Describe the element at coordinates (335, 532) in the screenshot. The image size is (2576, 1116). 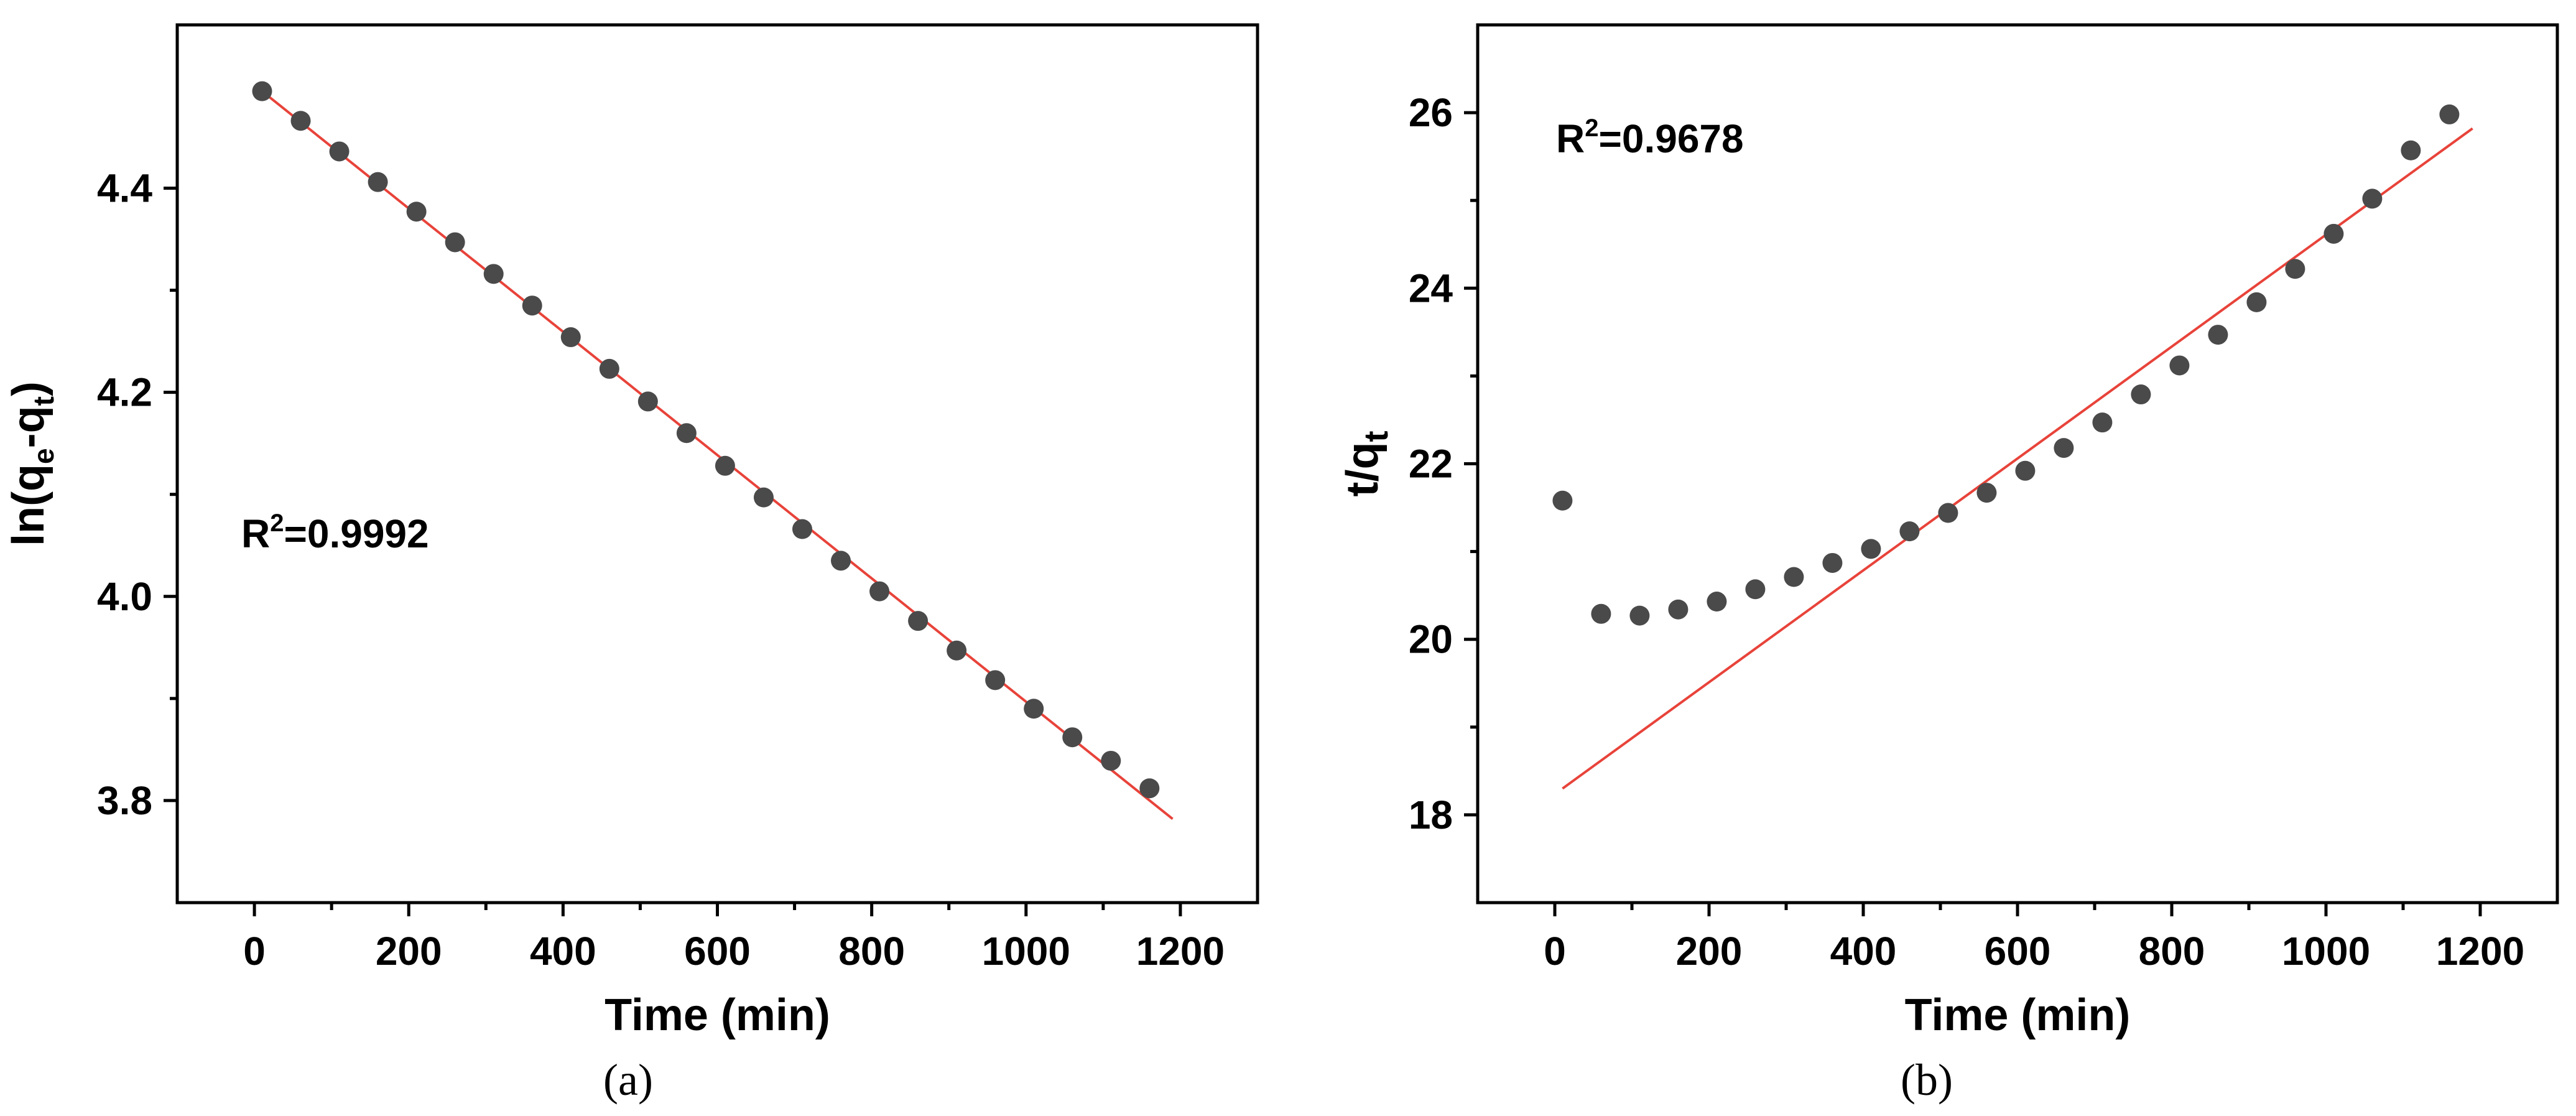
I see `r-squared-annotation: R2=0.9992` at that location.